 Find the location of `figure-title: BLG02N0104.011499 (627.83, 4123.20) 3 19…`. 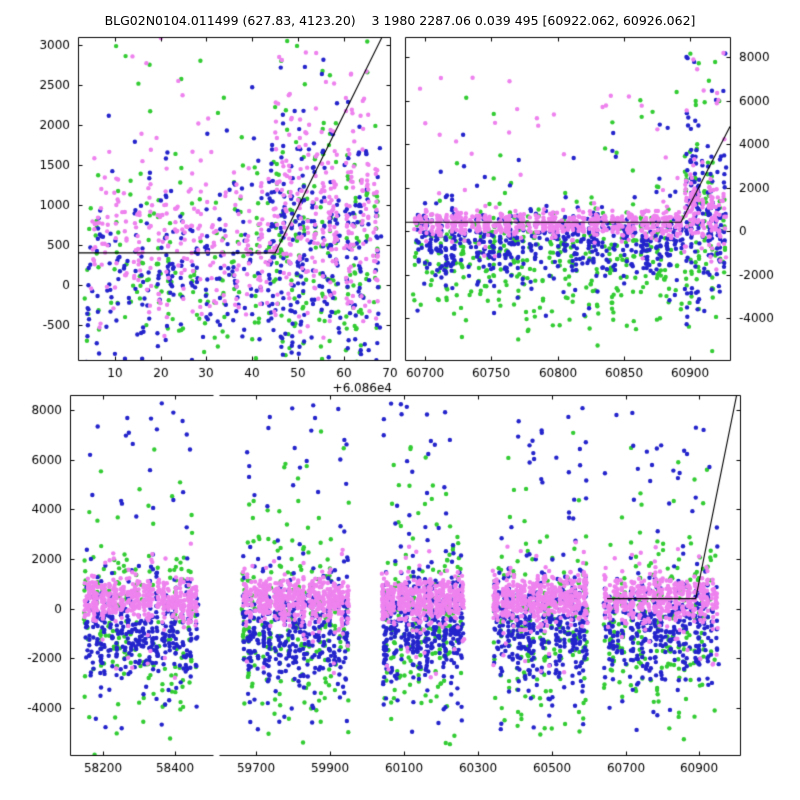

figure-title: BLG02N0104.011499 (627.83, 4123.20) 3 19… is located at coordinates (400, 20).